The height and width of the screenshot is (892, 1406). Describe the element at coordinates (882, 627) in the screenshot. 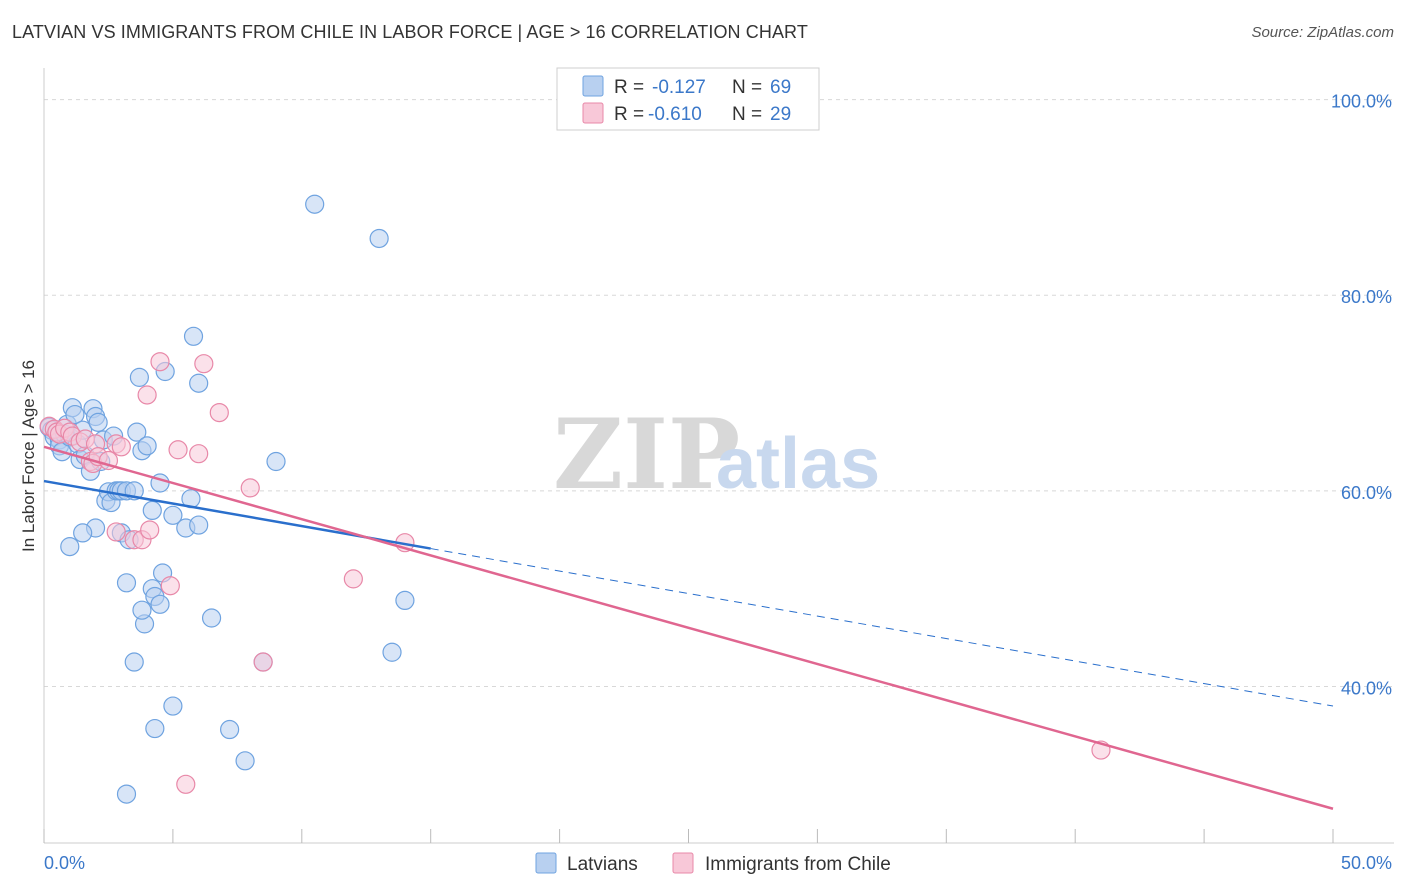

I see `latvian-trend-extension` at that location.